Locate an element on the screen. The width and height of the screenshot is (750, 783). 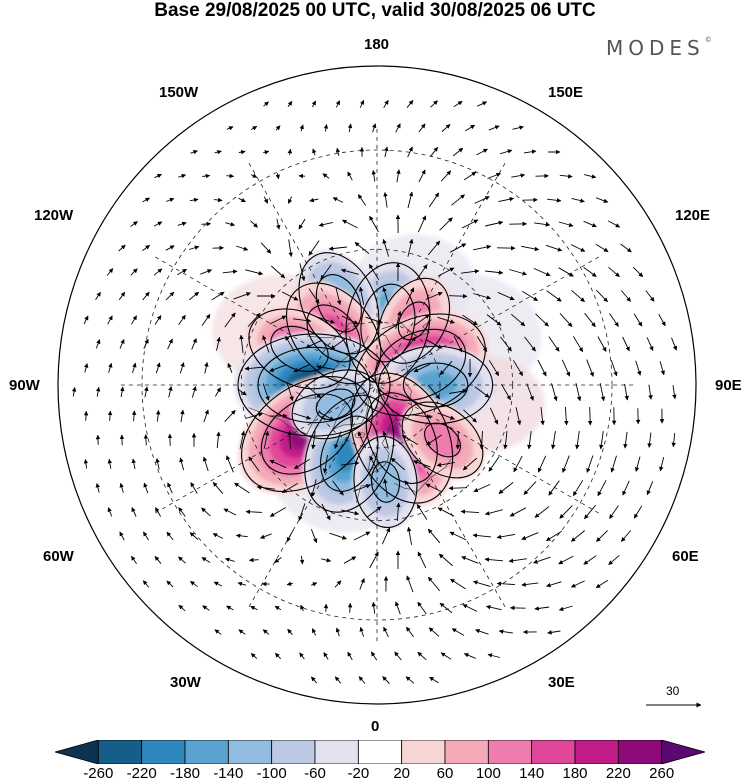
colorbar-tick-label: 140 is located at coordinates (532, 773).